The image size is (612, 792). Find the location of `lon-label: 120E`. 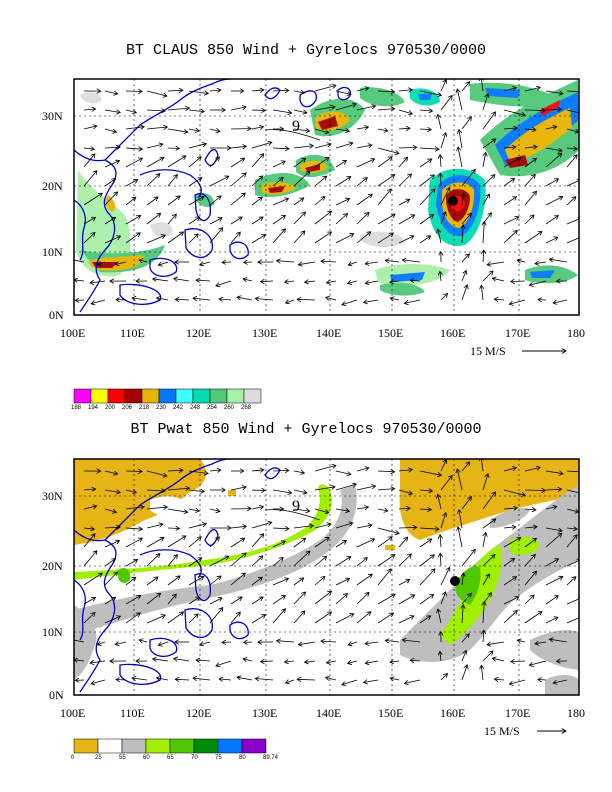

lon-label: 120E is located at coordinates (199, 713).